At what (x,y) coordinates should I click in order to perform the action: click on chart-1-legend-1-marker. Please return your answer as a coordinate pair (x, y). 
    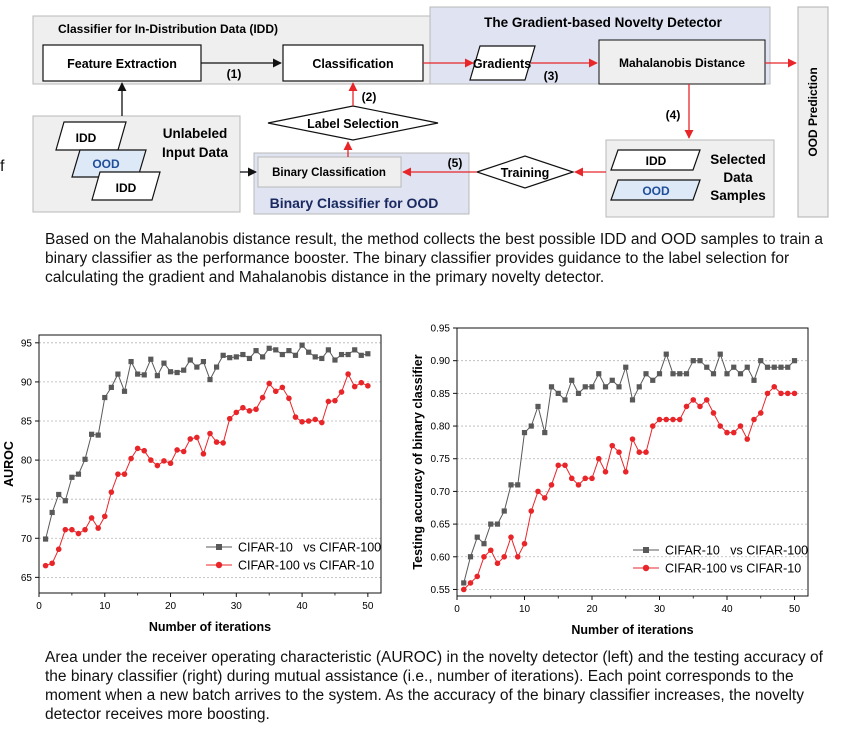
    Looking at the image, I should click on (646, 568).